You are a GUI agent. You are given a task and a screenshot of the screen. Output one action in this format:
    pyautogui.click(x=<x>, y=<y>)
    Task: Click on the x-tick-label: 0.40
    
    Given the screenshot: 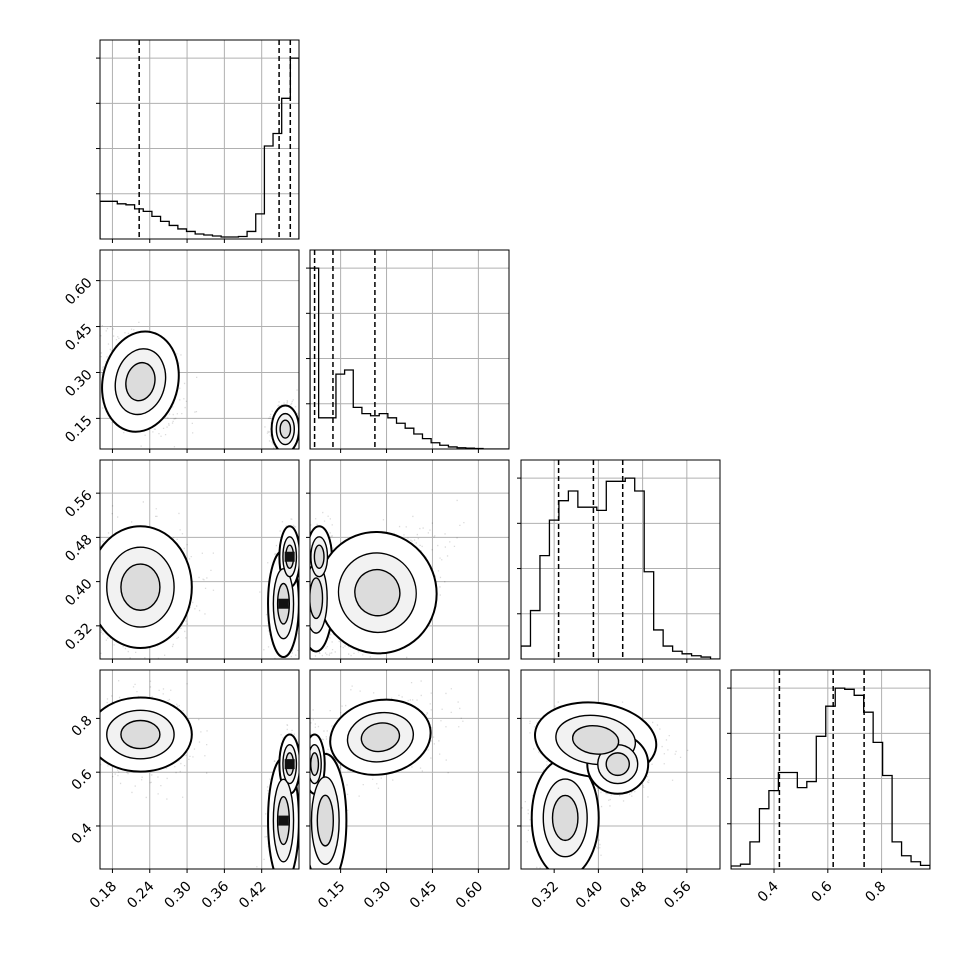 What is the action you would take?
    pyautogui.click(x=589, y=895)
    